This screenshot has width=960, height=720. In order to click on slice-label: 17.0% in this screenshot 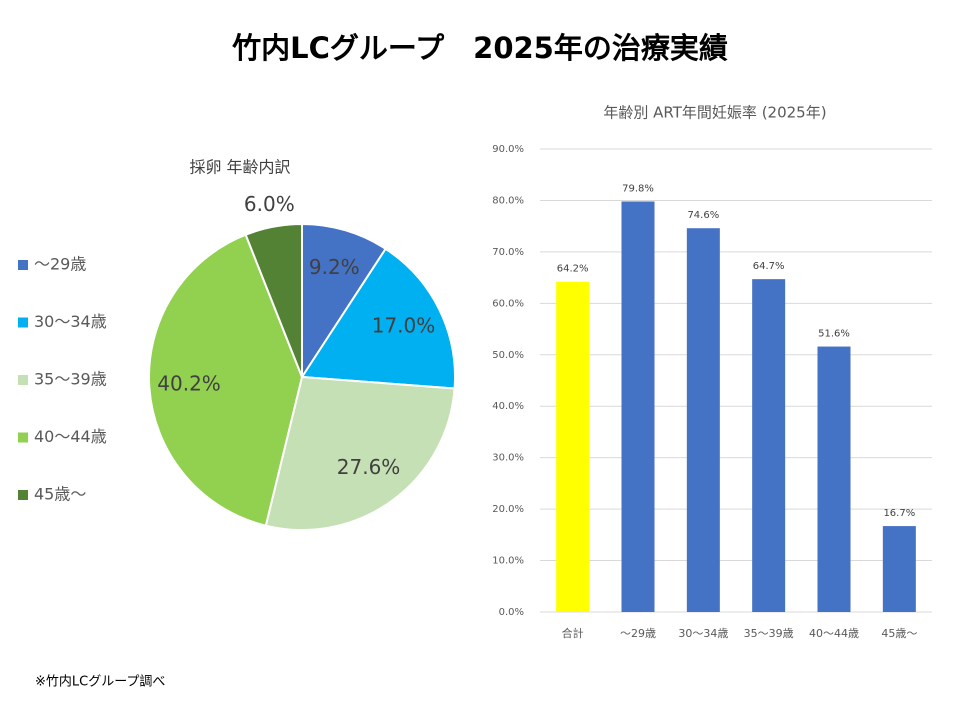, I will do `click(404, 325)`.